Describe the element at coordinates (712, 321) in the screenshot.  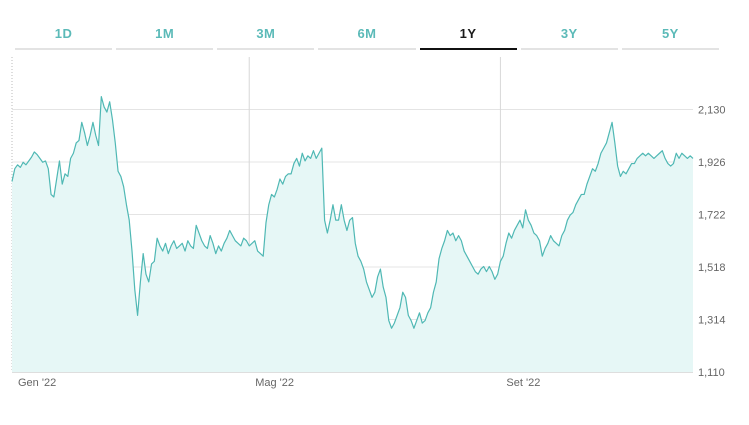
I see `y-tick-label: 1,314` at that location.